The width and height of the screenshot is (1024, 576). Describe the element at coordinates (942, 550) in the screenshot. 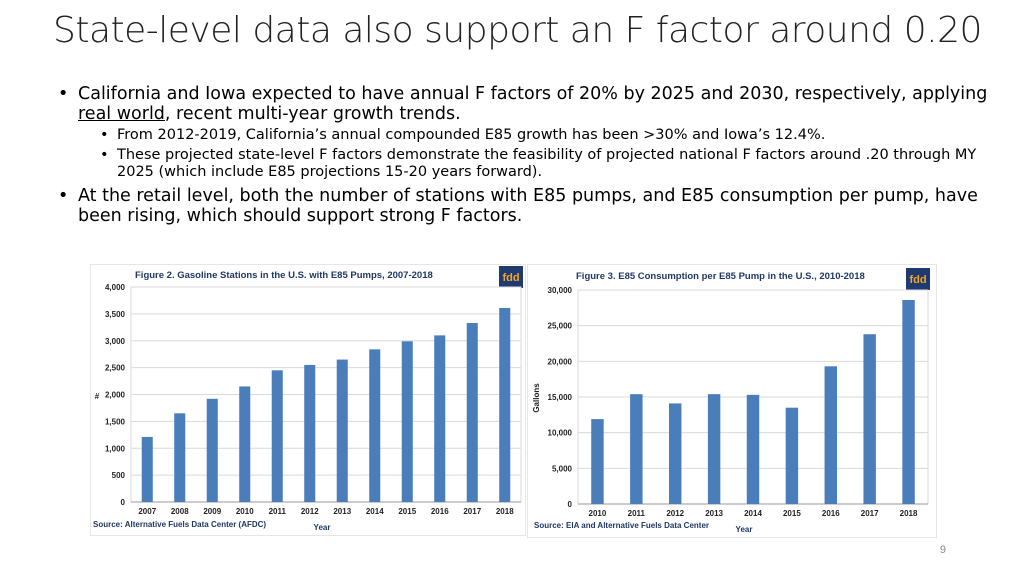

I see `page-number: 9` at that location.